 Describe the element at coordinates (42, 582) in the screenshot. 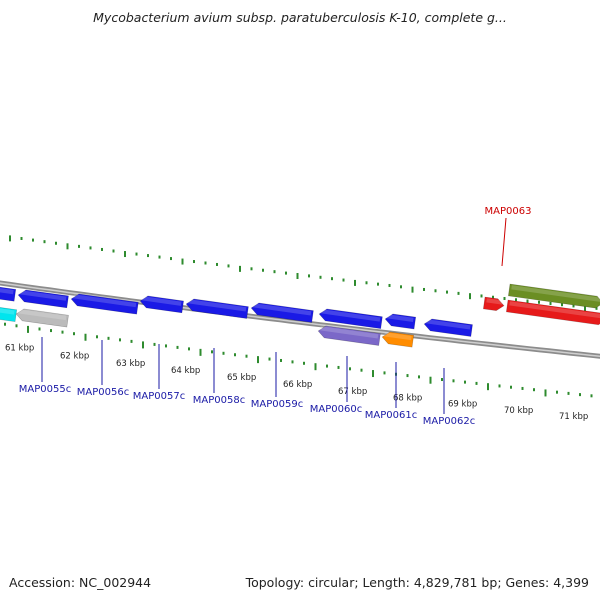

I see `accession-label: Accession:` at that location.